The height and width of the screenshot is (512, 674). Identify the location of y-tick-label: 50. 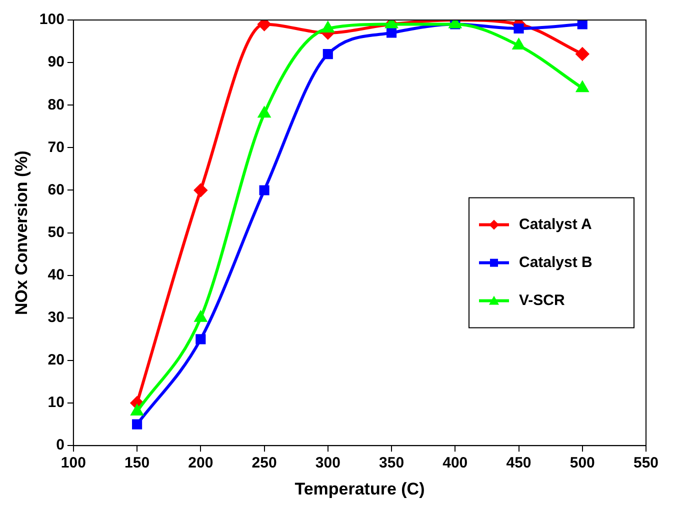
(56, 232).